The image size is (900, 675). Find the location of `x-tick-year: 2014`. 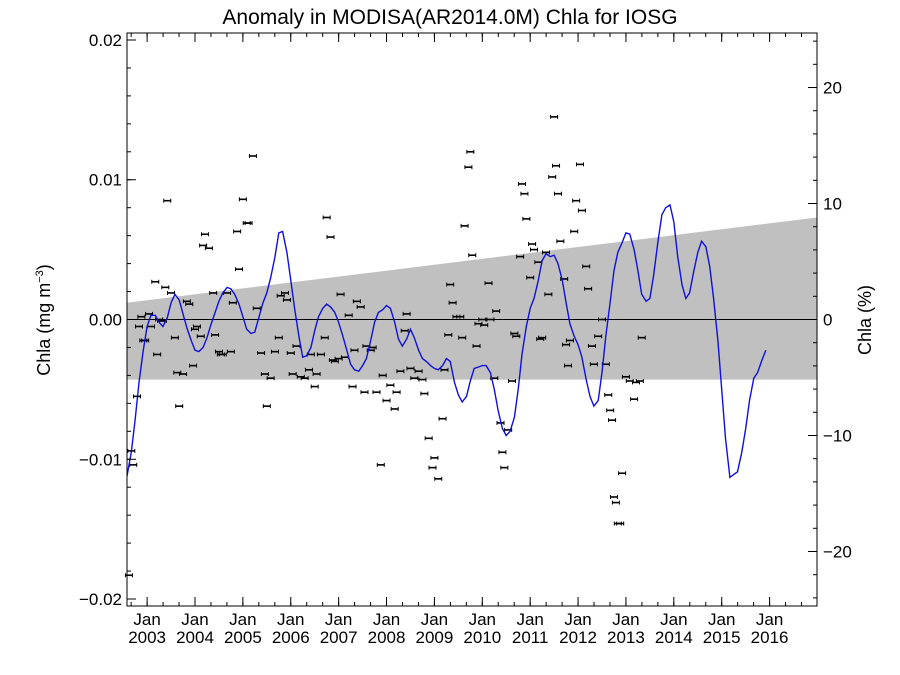

x-tick-year: 2014 is located at coordinates (674, 637).